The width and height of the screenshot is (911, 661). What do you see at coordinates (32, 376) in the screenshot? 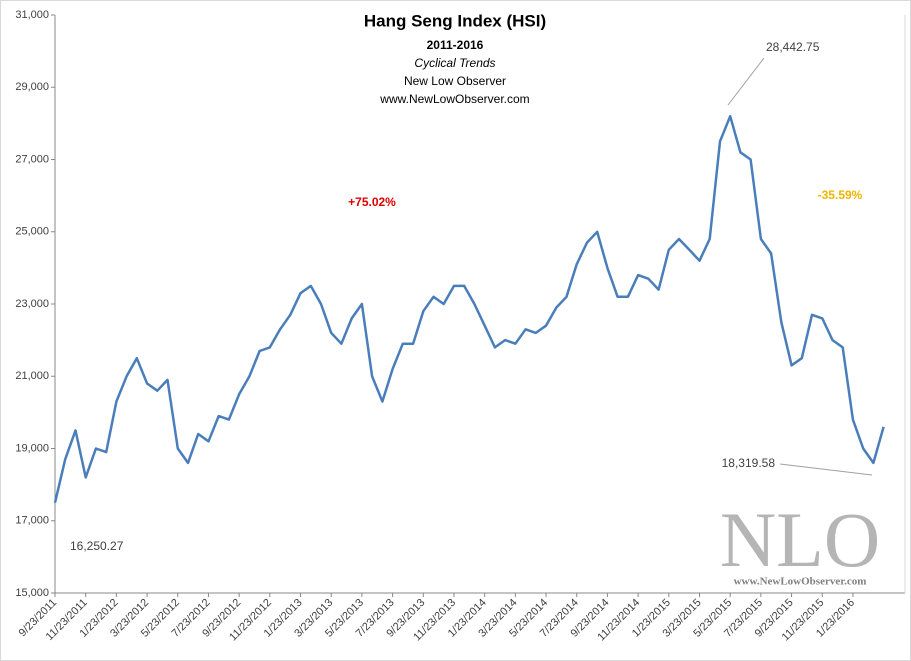
I see `y-tick-label: 21,000` at bounding box center [32, 376].